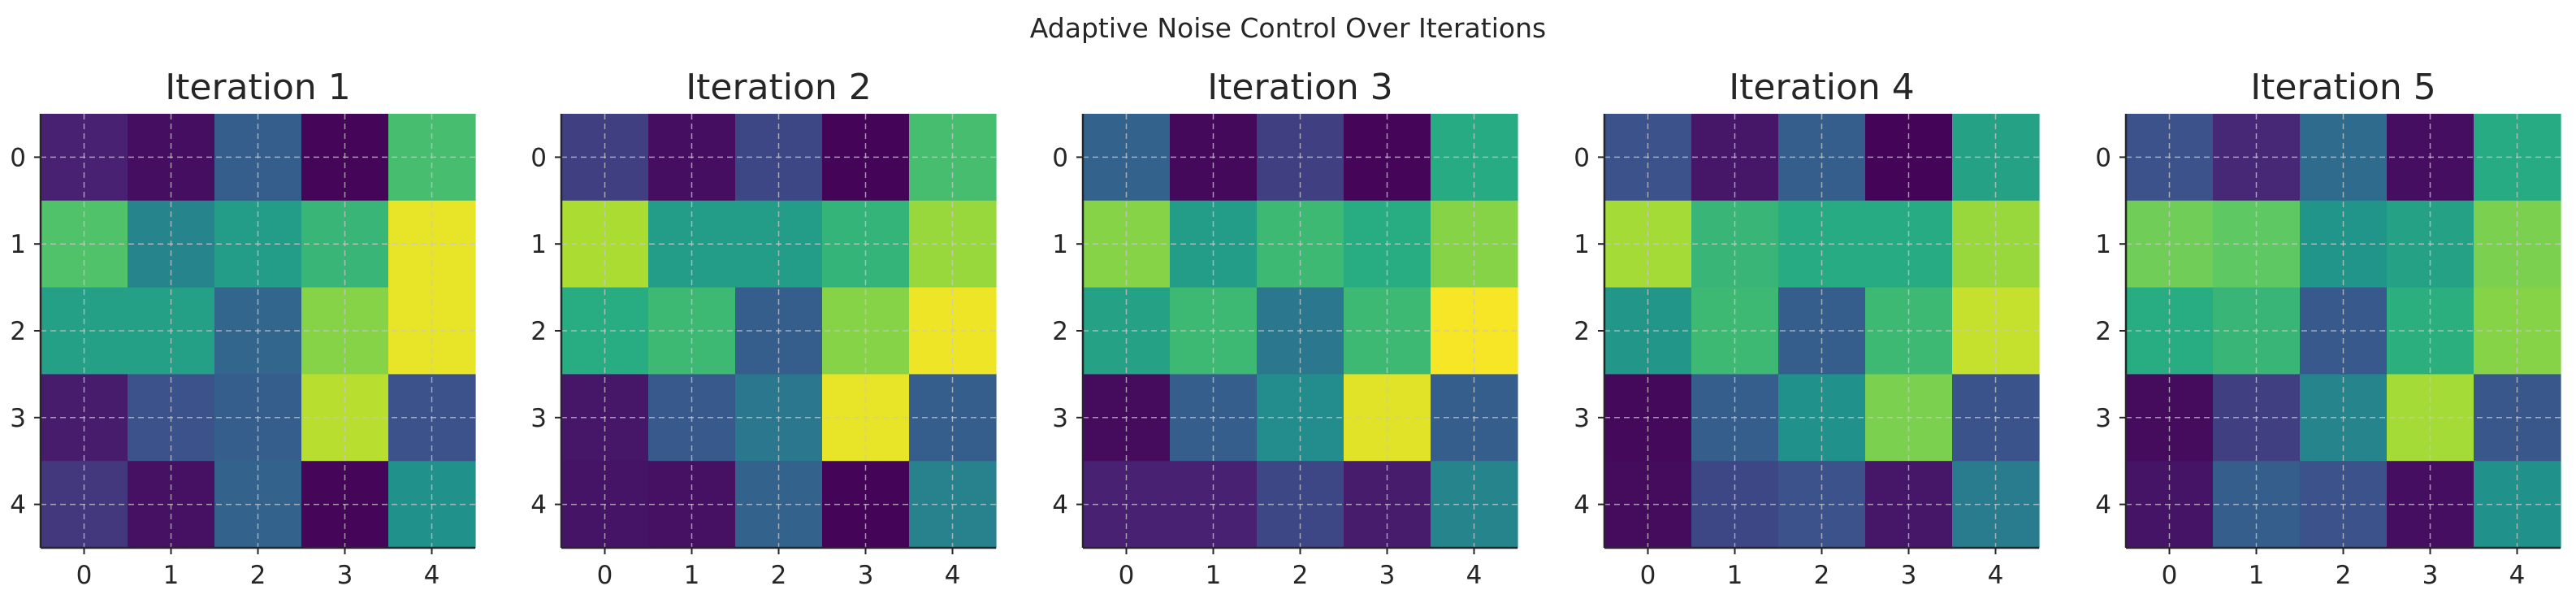 This screenshot has height=599, width=2576. Describe the element at coordinates (1288, 28) in the screenshot. I see `figure-suptitle: Adaptive Noise Control Over Iterations` at that location.